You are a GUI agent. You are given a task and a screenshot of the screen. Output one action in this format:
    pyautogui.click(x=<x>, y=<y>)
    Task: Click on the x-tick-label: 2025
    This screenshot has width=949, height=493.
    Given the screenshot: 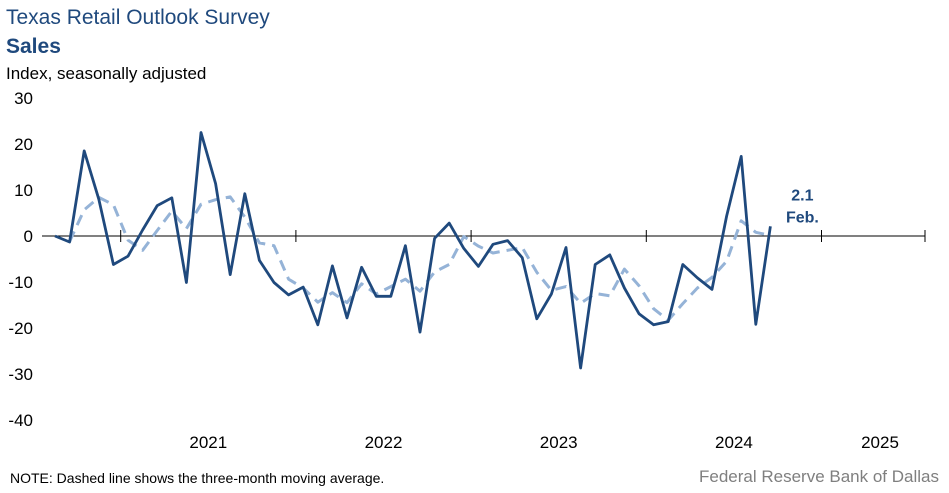 What is the action you would take?
    pyautogui.click(x=880, y=442)
    